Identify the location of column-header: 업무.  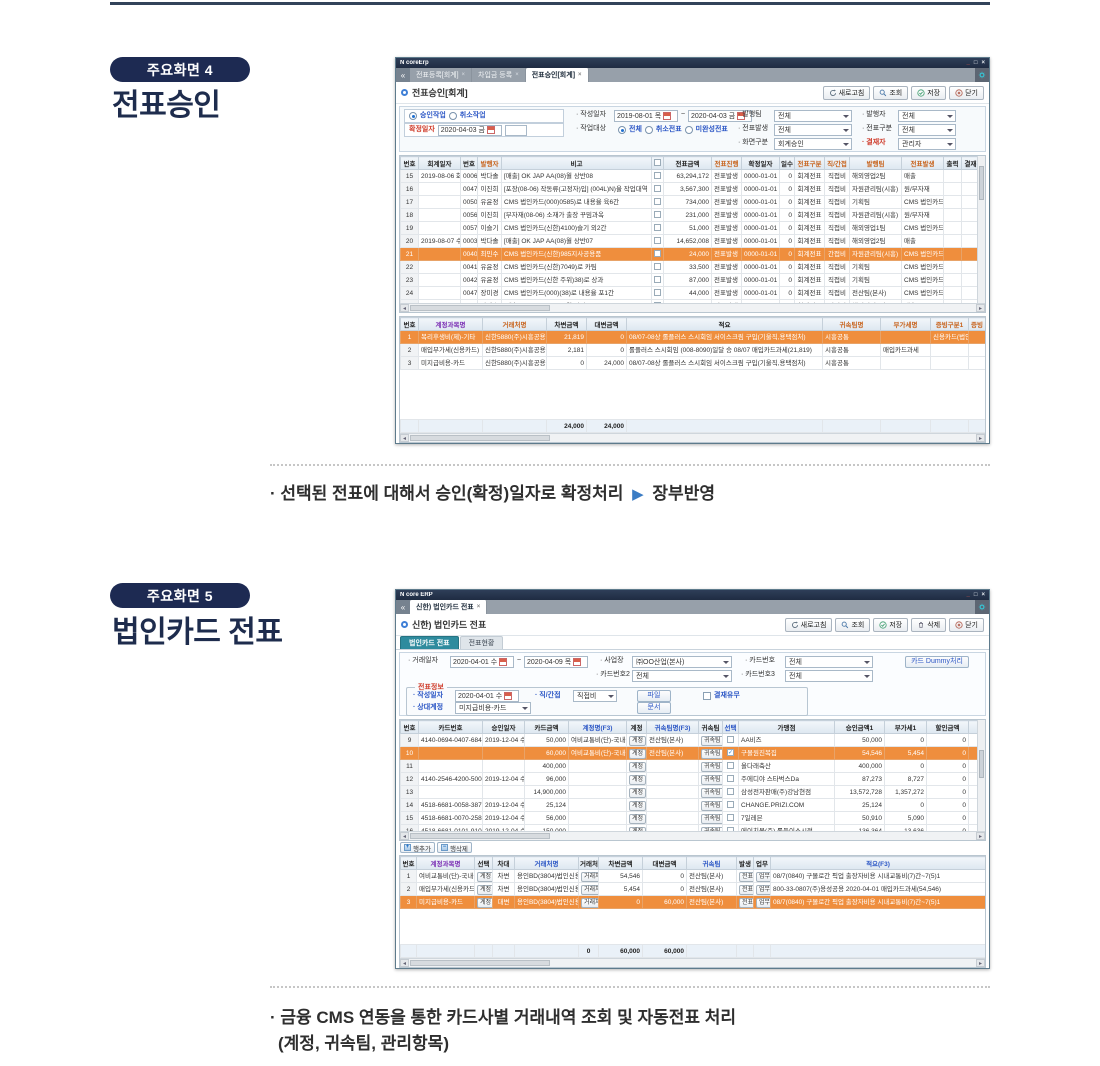
(762, 863).